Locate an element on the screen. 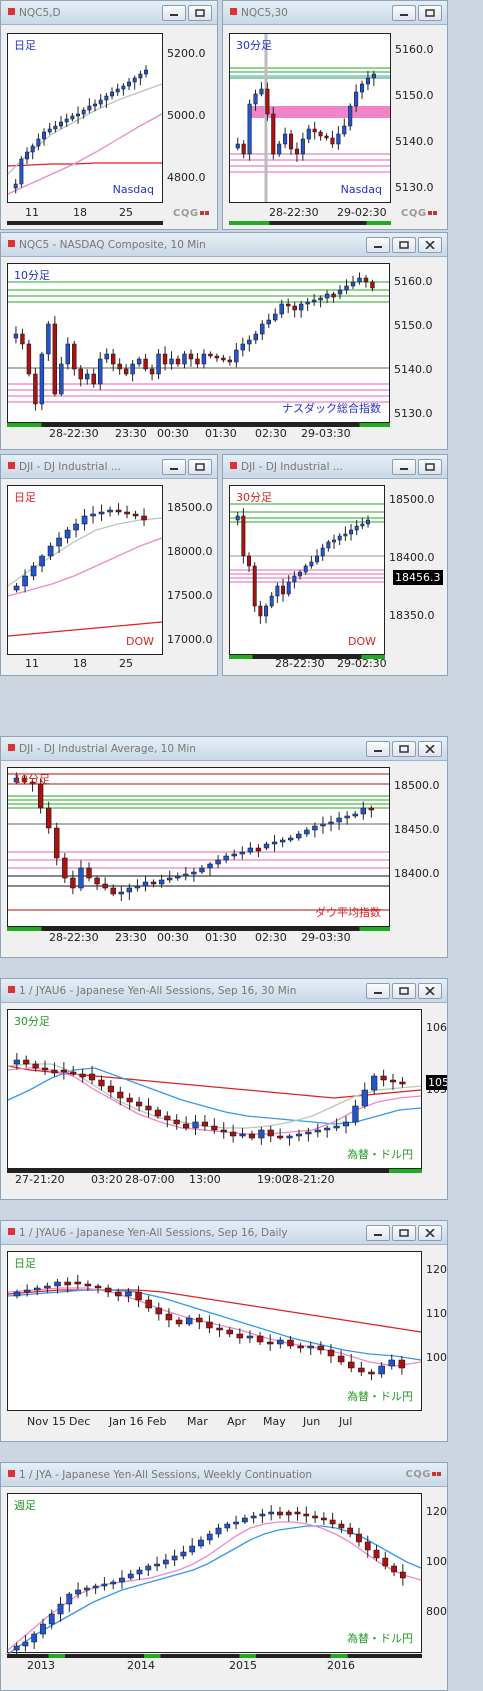 This screenshot has height=1691, width=483. x-tick-label: 01:30 is located at coordinates (221, 433).